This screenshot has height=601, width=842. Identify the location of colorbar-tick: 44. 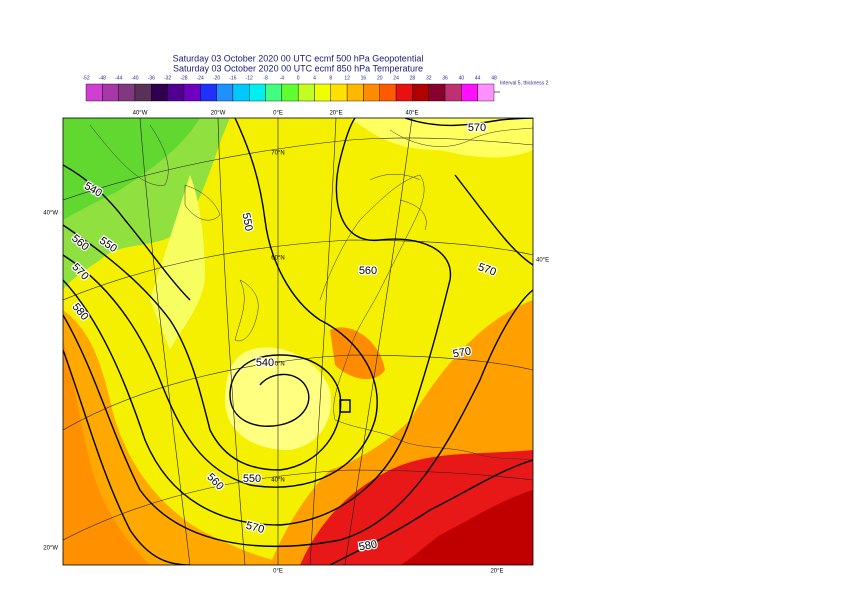
(478, 78).